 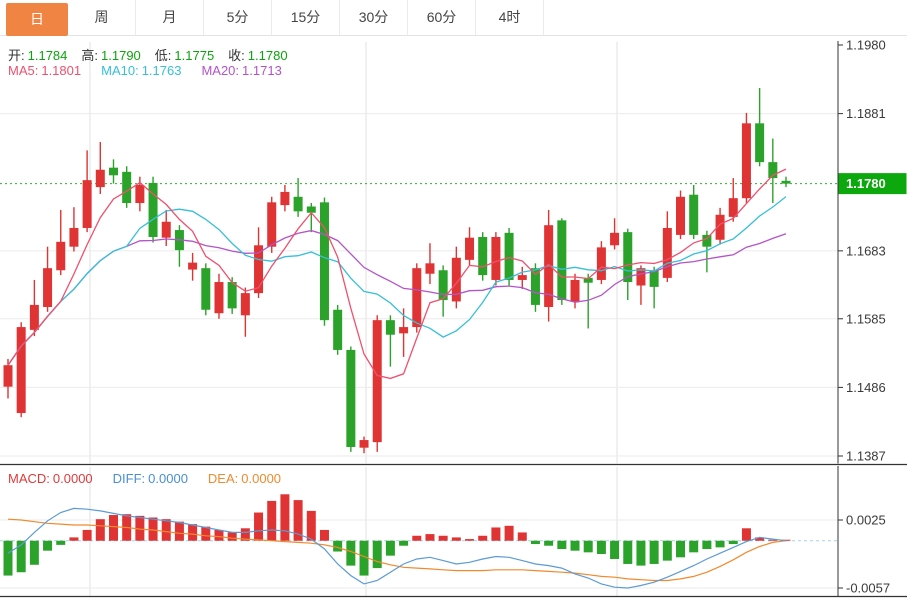 I want to click on macd-axis-label: -0.0057, so click(x=868, y=588).